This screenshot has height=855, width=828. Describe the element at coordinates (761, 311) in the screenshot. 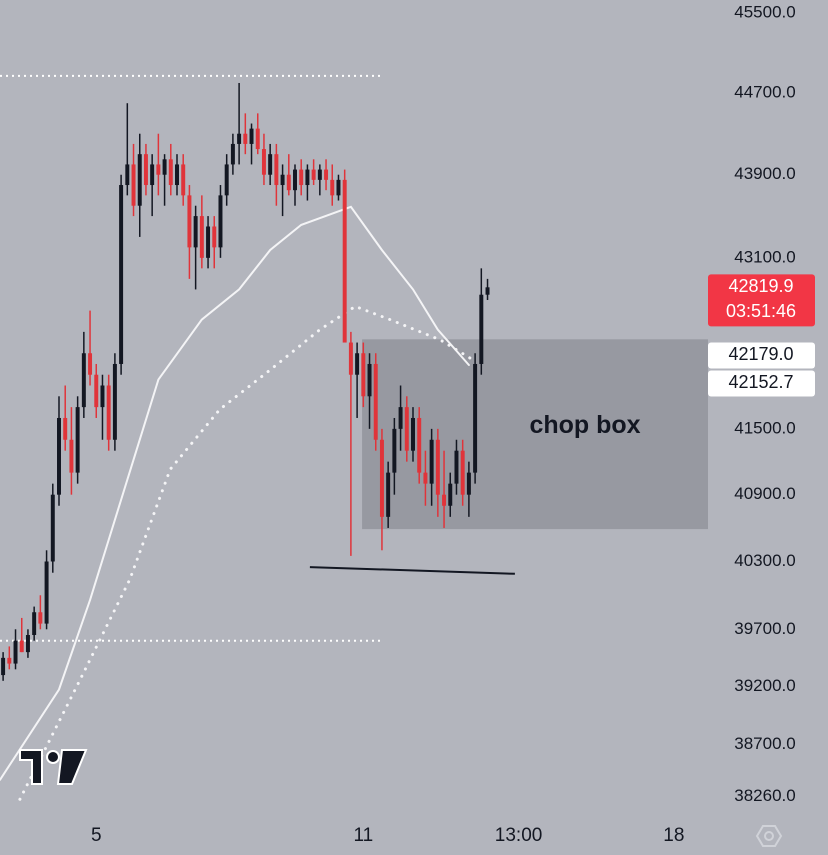

I see `countdown: 03:51:46` at that location.